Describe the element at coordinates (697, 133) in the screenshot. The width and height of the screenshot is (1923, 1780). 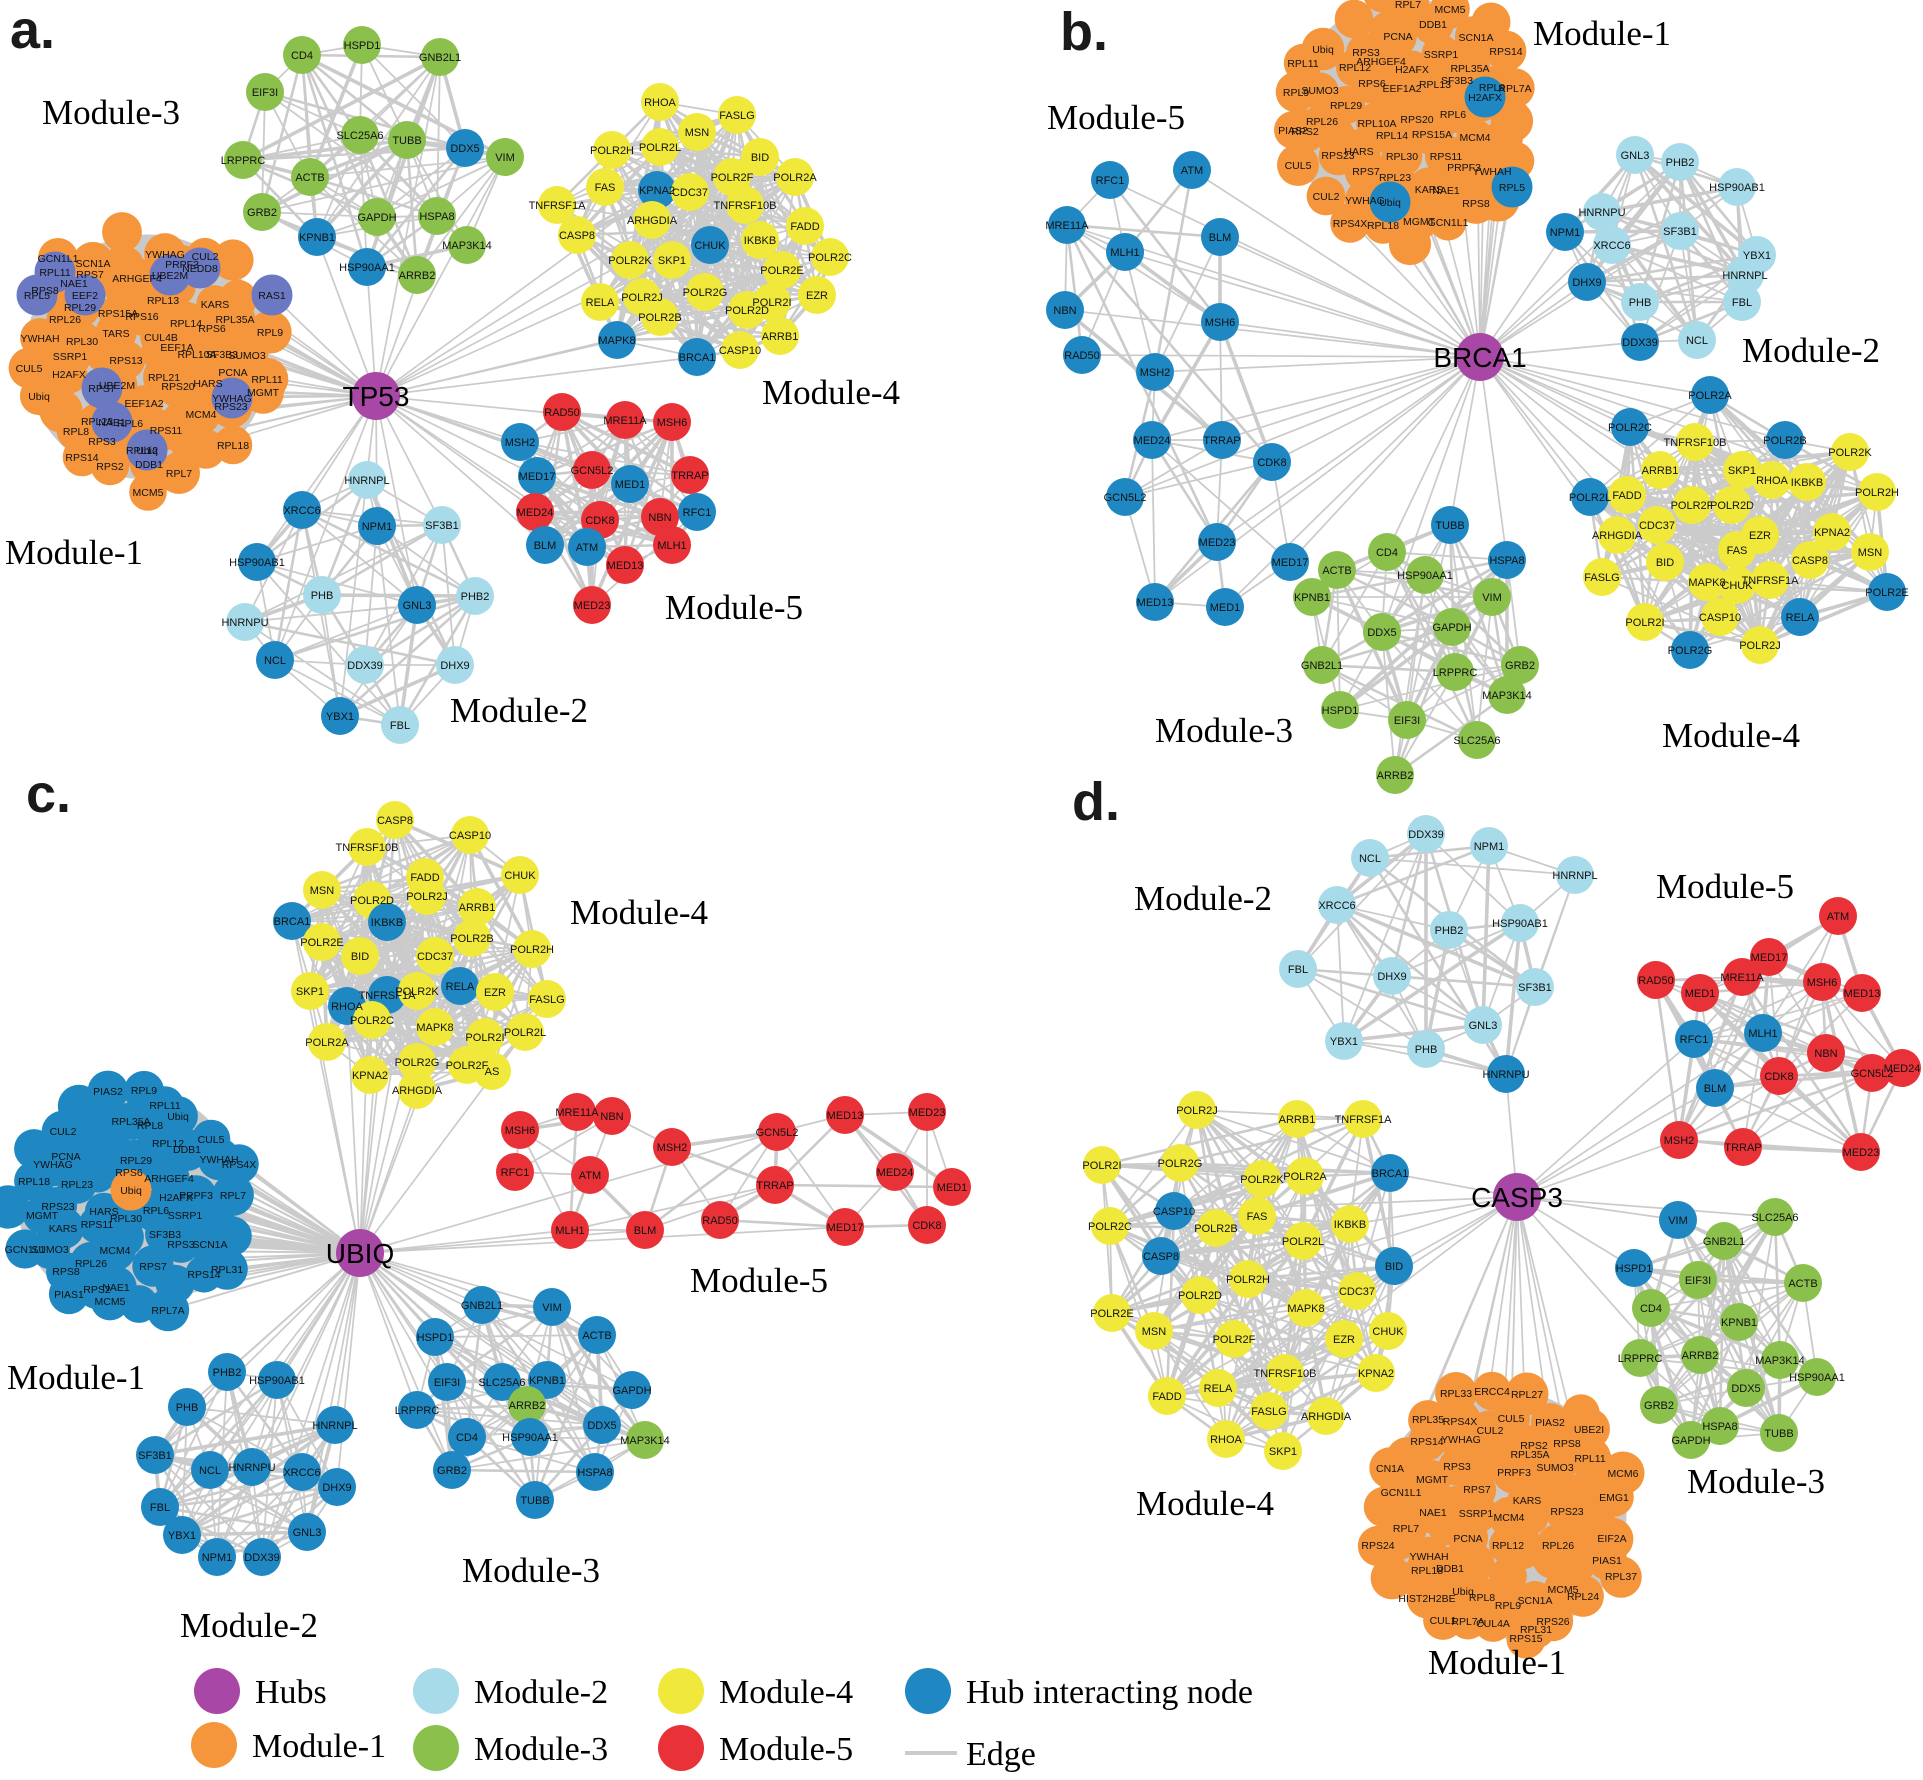
I see `svg-text: MSN` at that location.